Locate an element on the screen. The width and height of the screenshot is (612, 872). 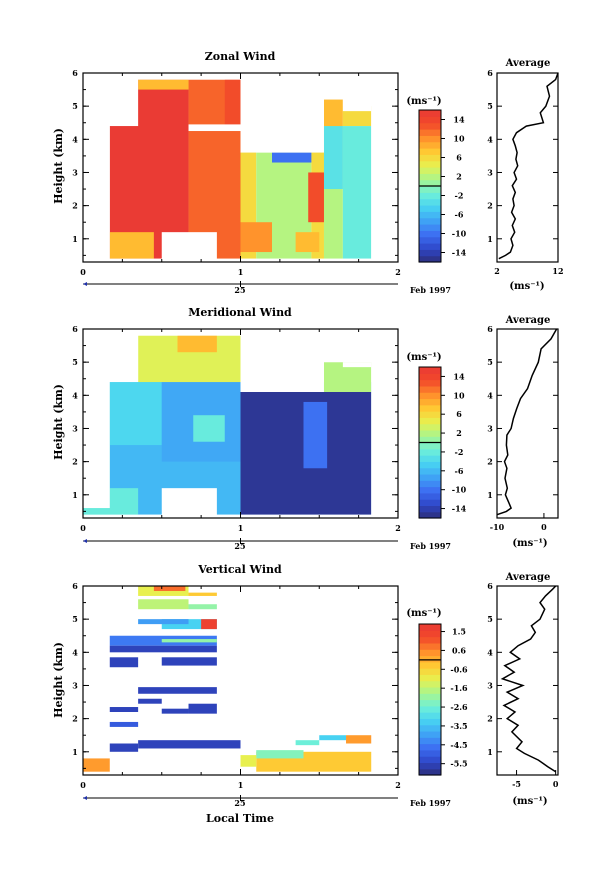
colorbar-tick-label: -0.6 is located at coordinates (459, 669).